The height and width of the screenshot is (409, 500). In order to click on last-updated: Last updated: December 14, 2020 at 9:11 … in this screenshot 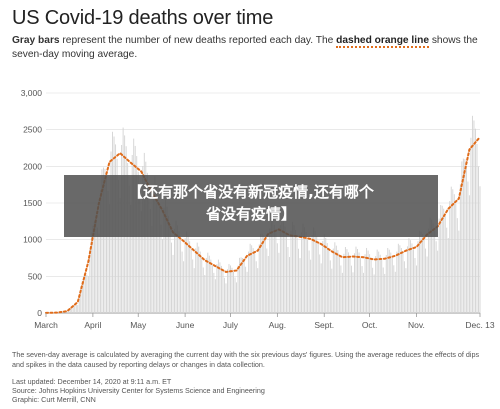, I will do `click(92, 381)`.